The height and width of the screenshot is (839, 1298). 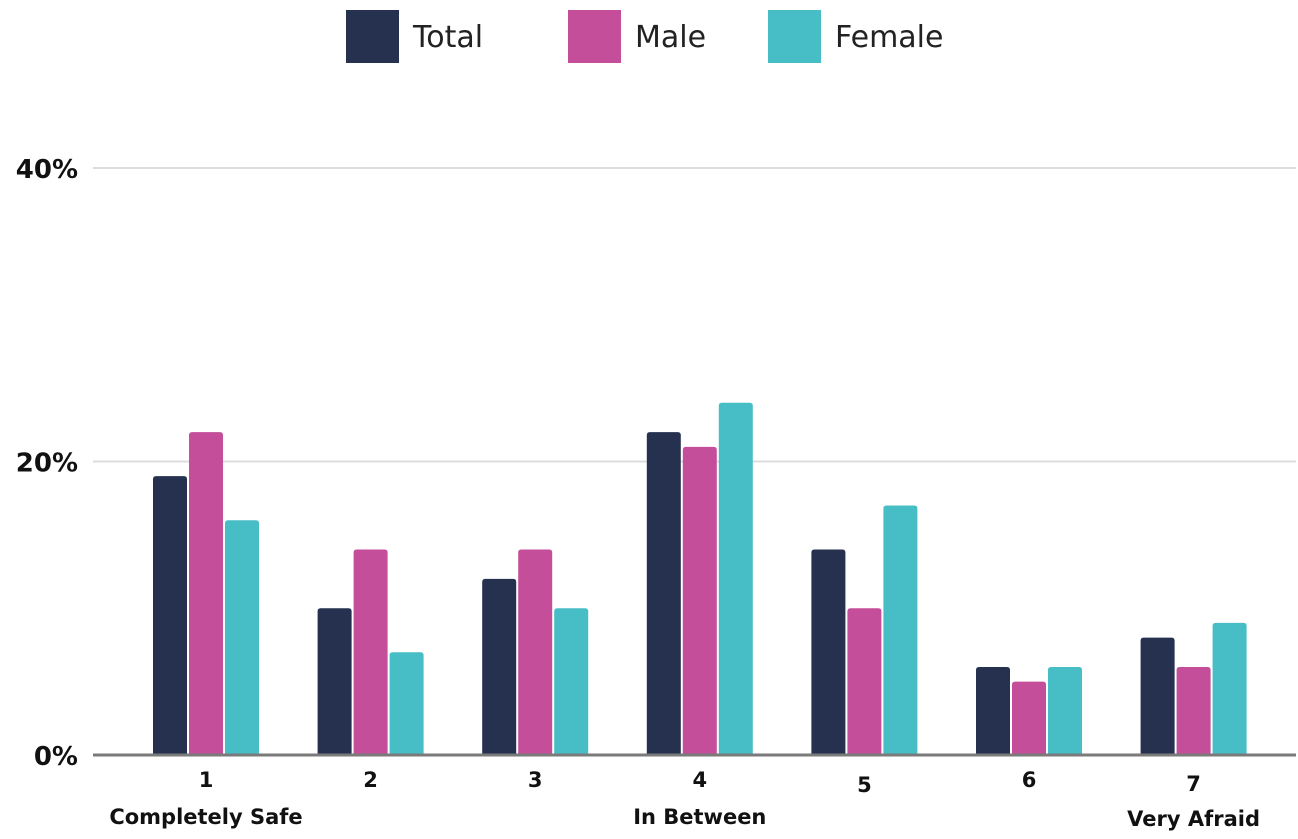 I want to click on x-tick-label: 3, so click(x=535, y=780).